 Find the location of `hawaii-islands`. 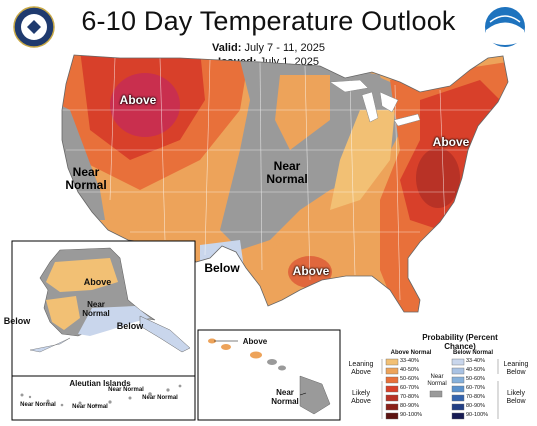

hawaii-islands is located at coordinates (269, 376).